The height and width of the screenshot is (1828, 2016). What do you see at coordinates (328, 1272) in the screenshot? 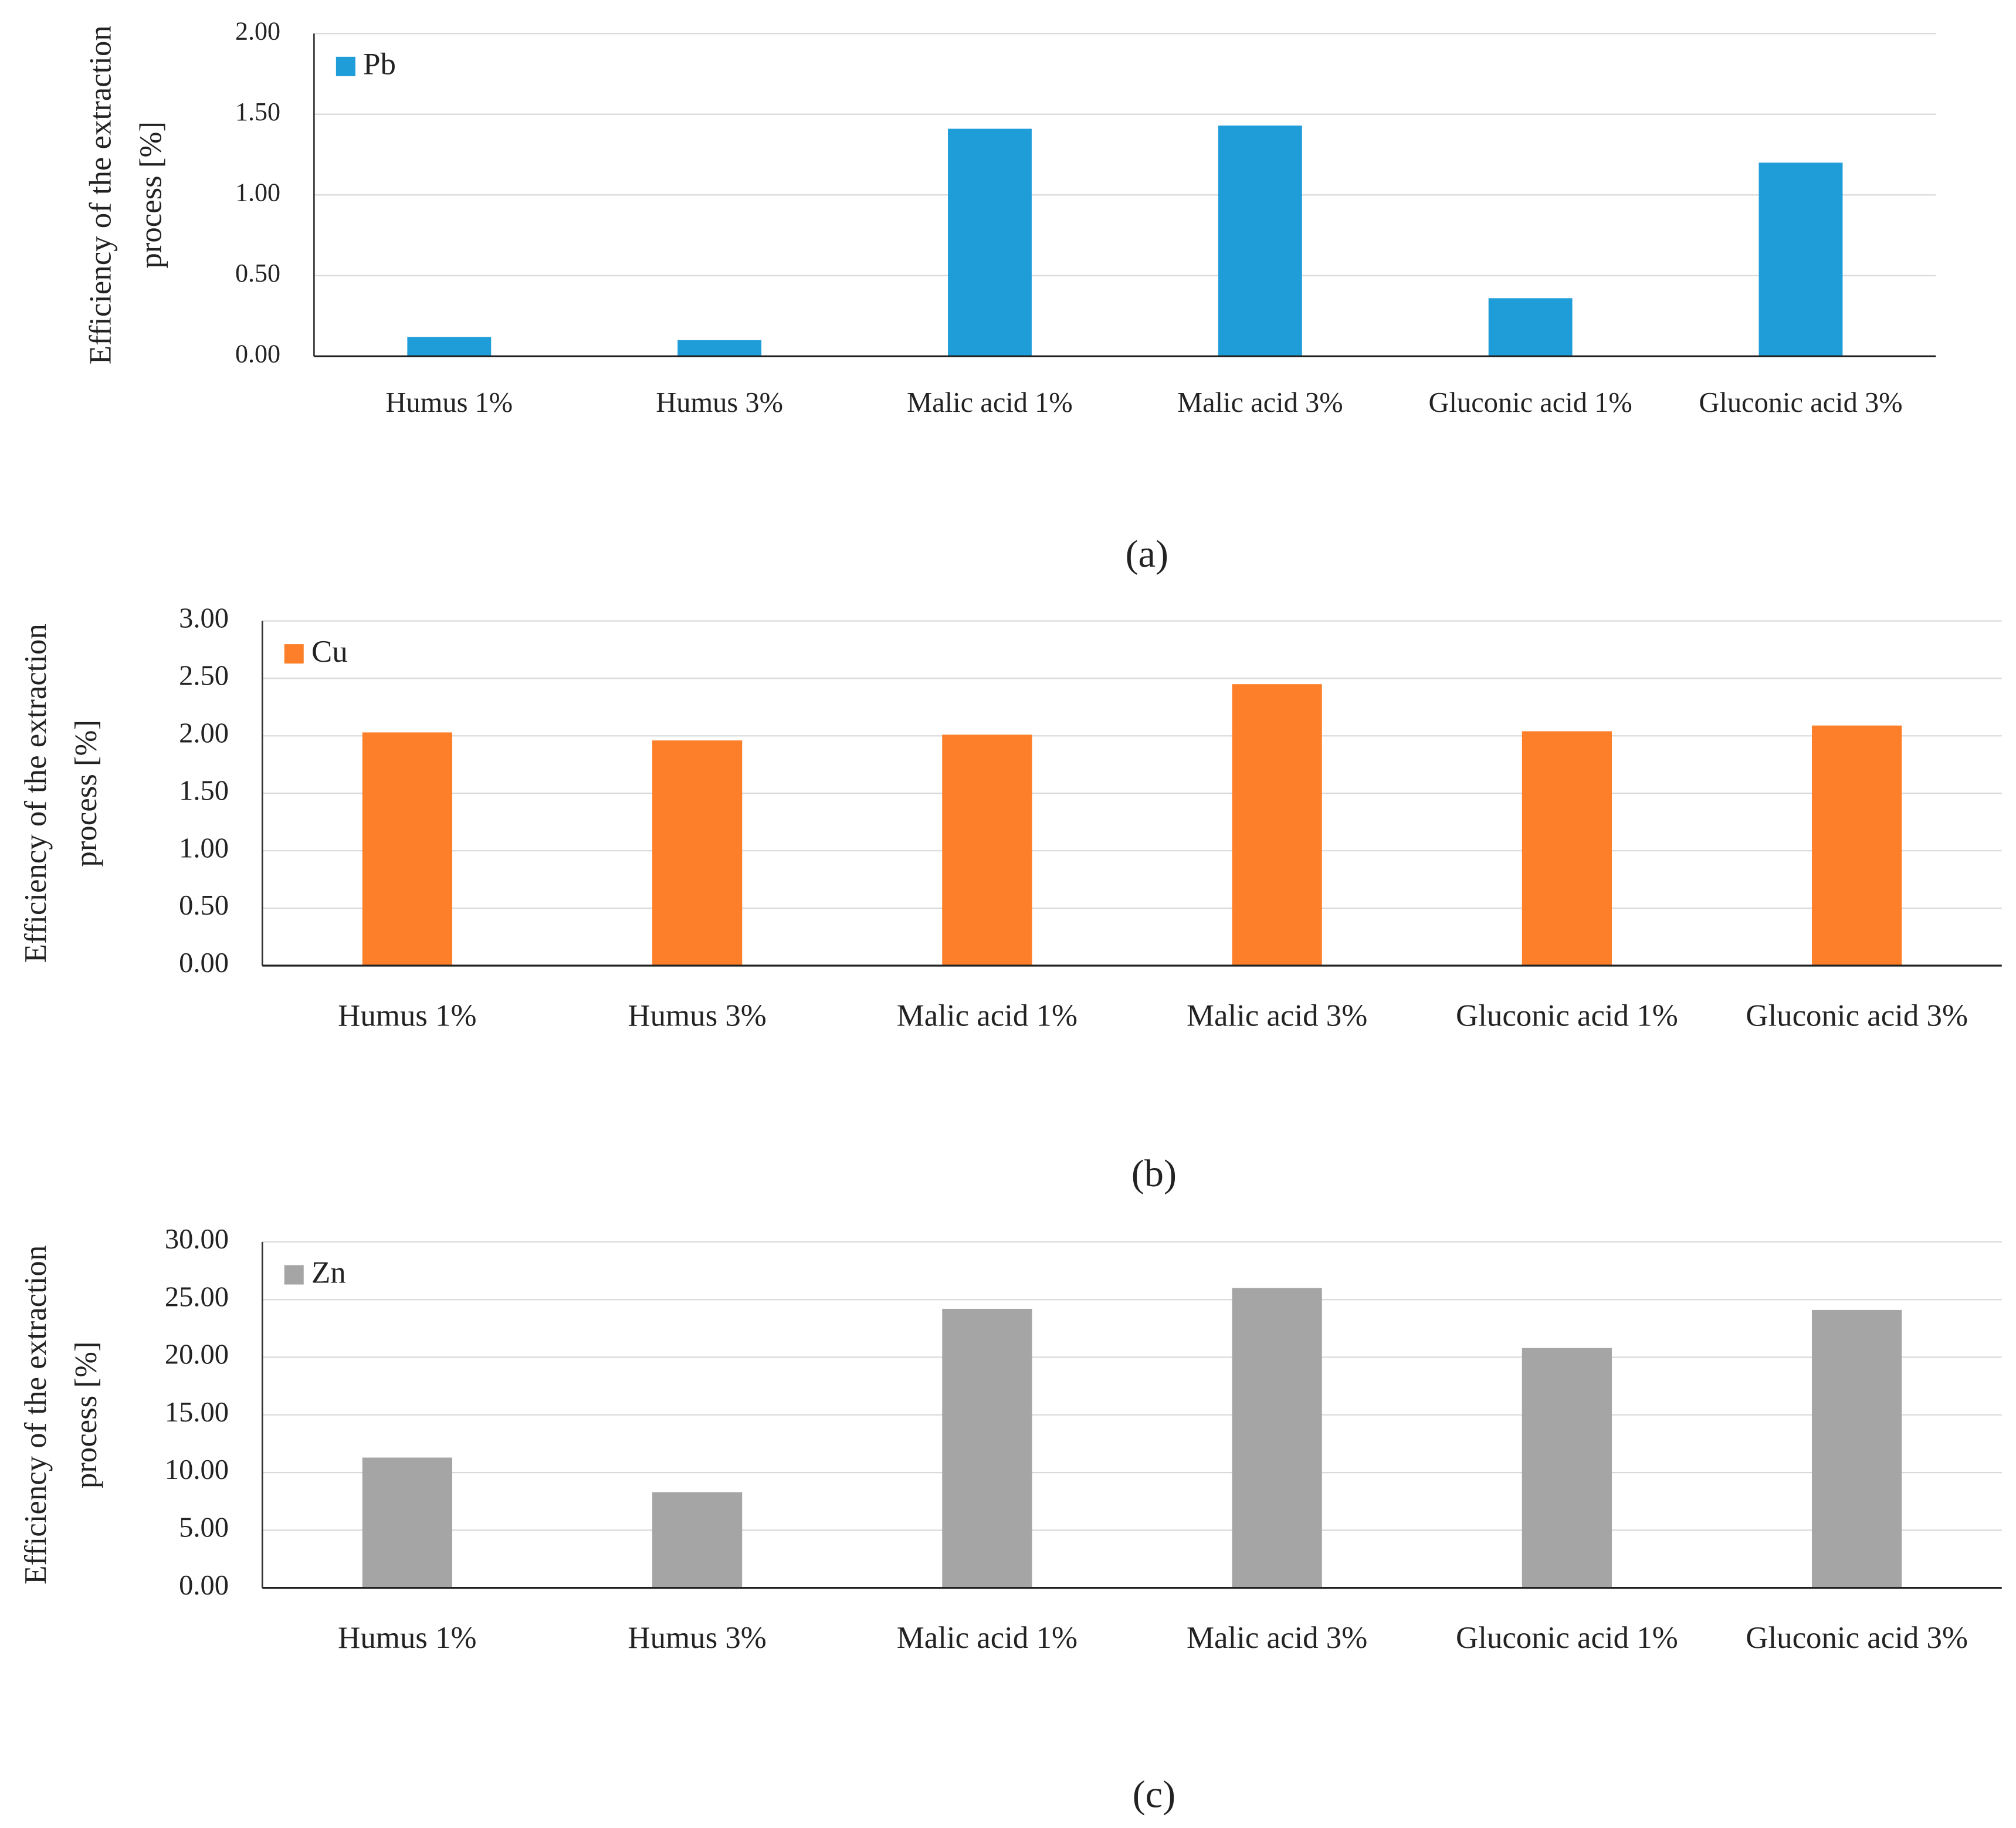
I see `legend-label: Zn` at bounding box center [328, 1272].